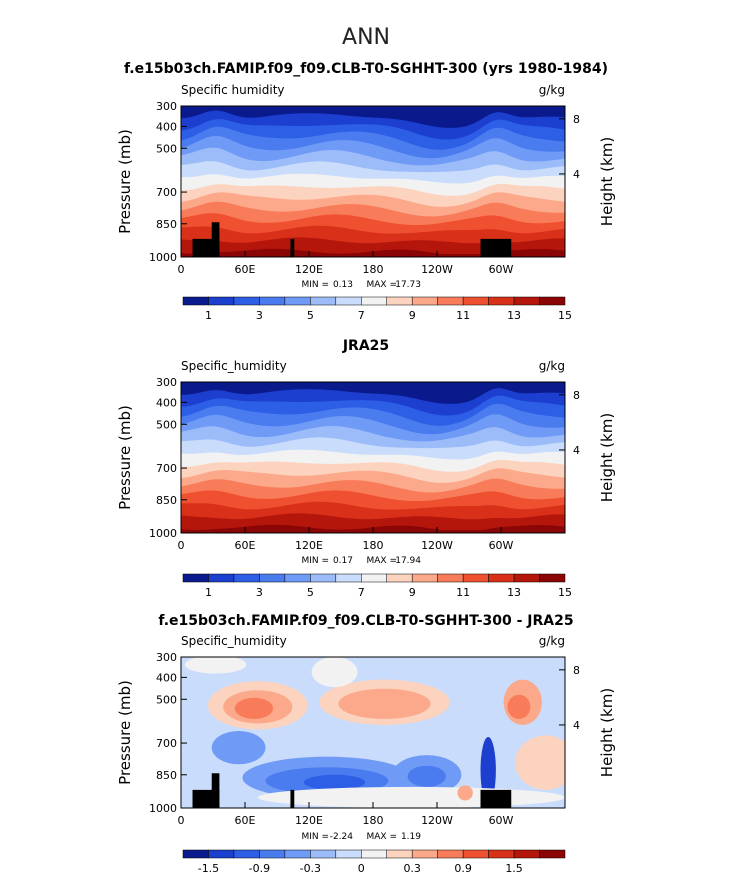 This screenshot has height=872, width=733. What do you see at coordinates (233, 90) in the screenshot?
I see `variable-name: Specific humidity` at bounding box center [233, 90].